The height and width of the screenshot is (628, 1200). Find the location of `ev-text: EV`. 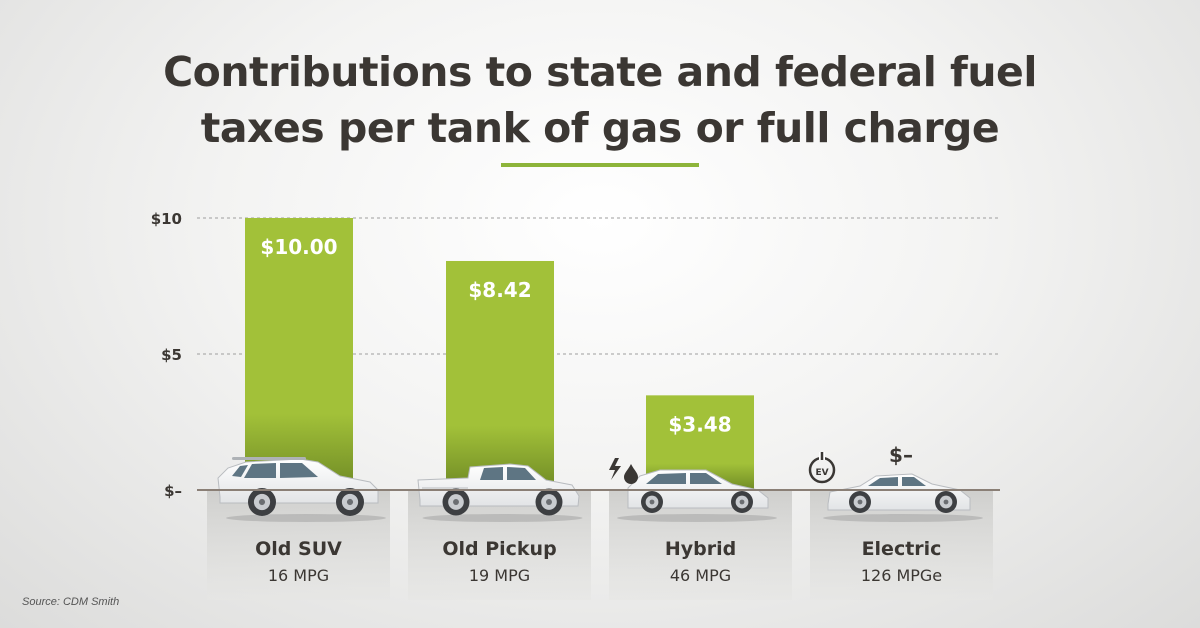

ev-text: EV is located at coordinates (821, 473).